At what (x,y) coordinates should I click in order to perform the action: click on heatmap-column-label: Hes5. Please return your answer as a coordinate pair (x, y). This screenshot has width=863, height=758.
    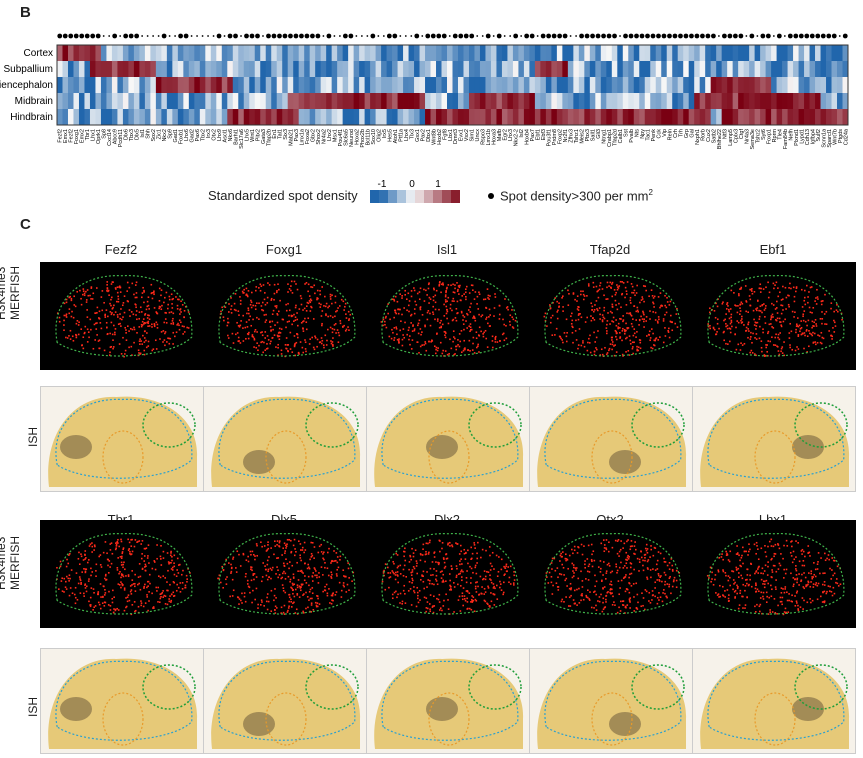
    Looking at the image, I should click on (390, 135).